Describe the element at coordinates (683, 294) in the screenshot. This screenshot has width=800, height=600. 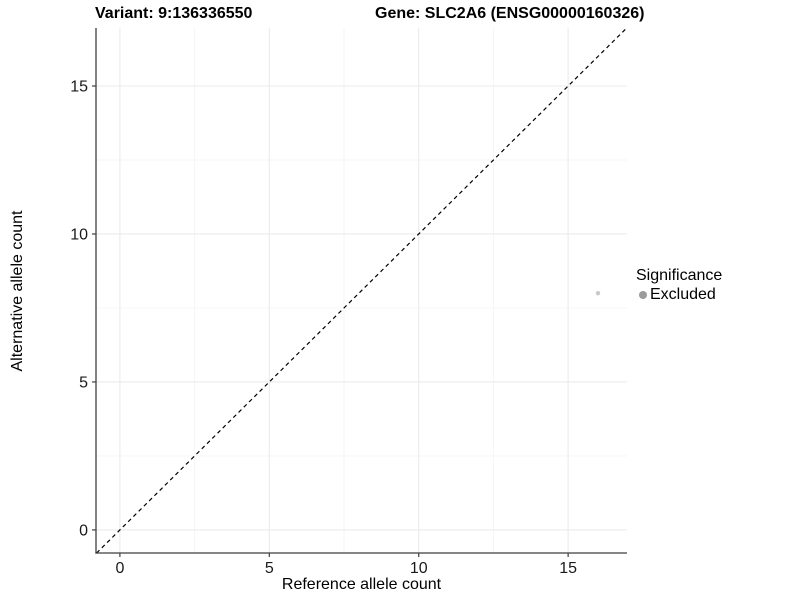
I see `legend-item-label: Excluded` at that location.